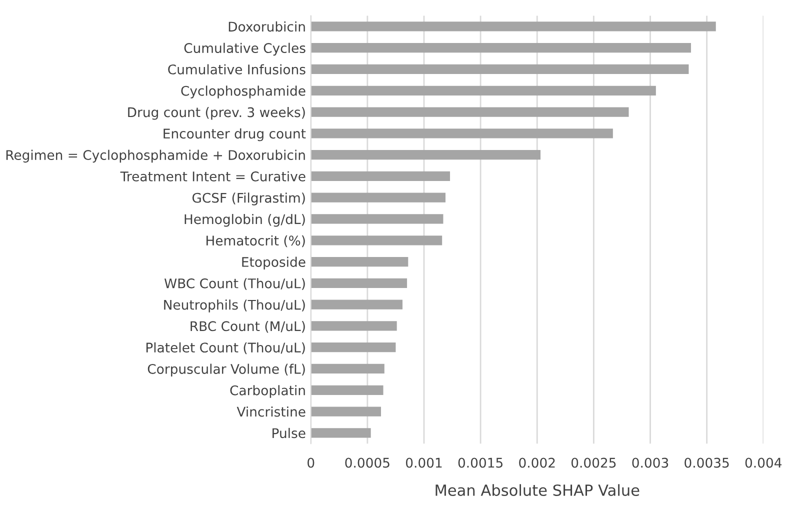 The height and width of the screenshot is (525, 787). Describe the element at coordinates (243, 92) in the screenshot. I see `y-tick-label: Cyclophosphamide` at that location.